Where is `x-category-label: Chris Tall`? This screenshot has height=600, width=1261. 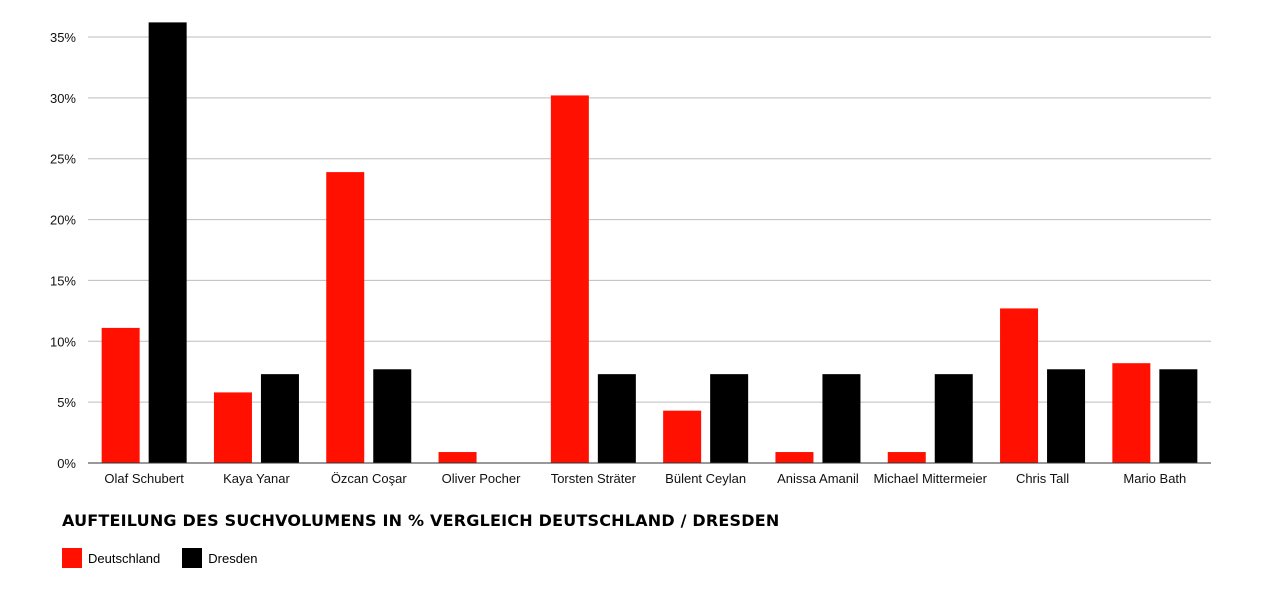
x-category-label: Chris Tall is located at coordinates (1042, 478).